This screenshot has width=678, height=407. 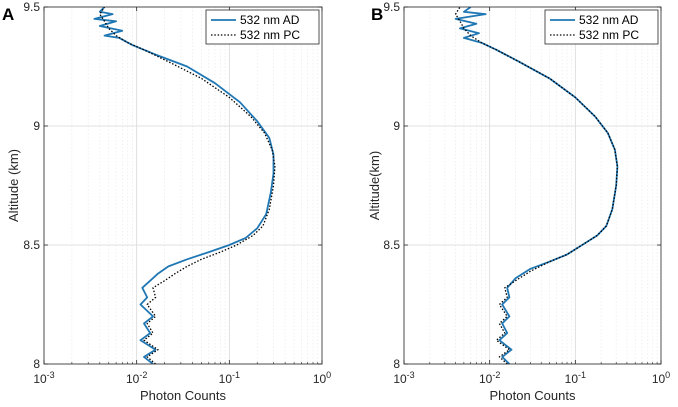 I want to click on panel-letter: B, so click(x=377, y=14).